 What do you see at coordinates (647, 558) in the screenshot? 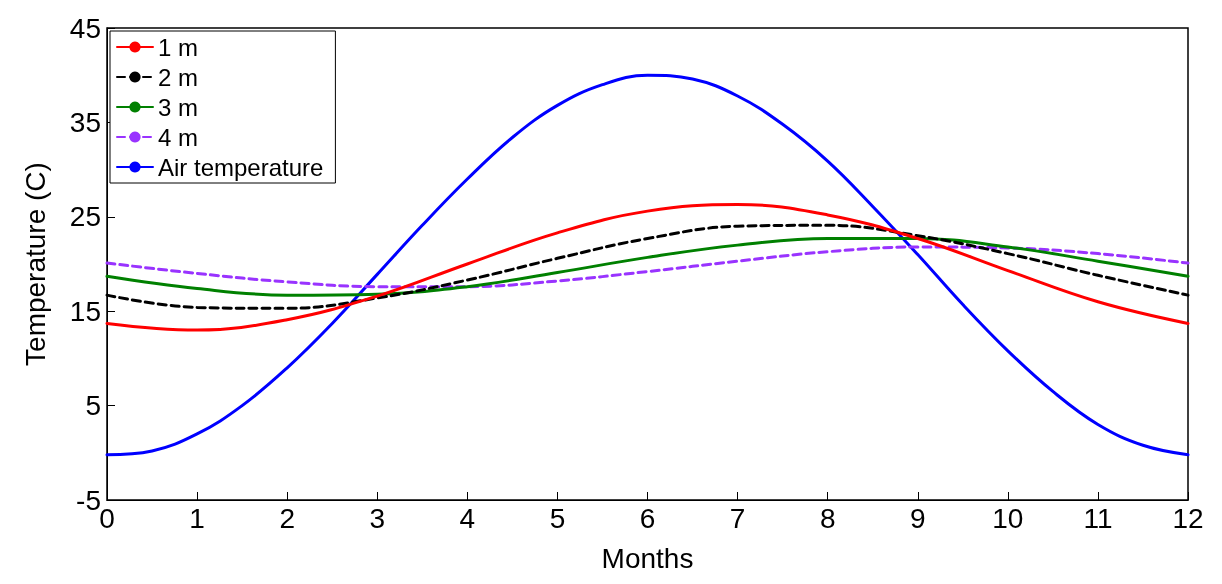
I see `x-axis-title: Months` at bounding box center [647, 558].